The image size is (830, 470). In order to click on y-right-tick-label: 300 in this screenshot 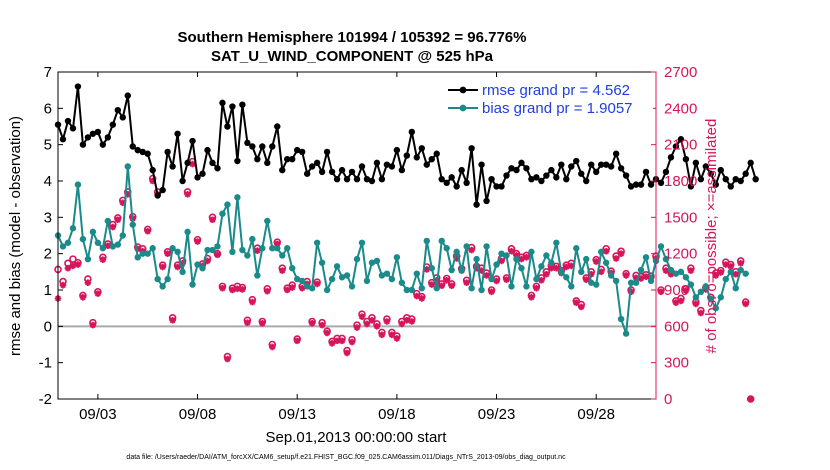, I will do `click(676, 363)`.